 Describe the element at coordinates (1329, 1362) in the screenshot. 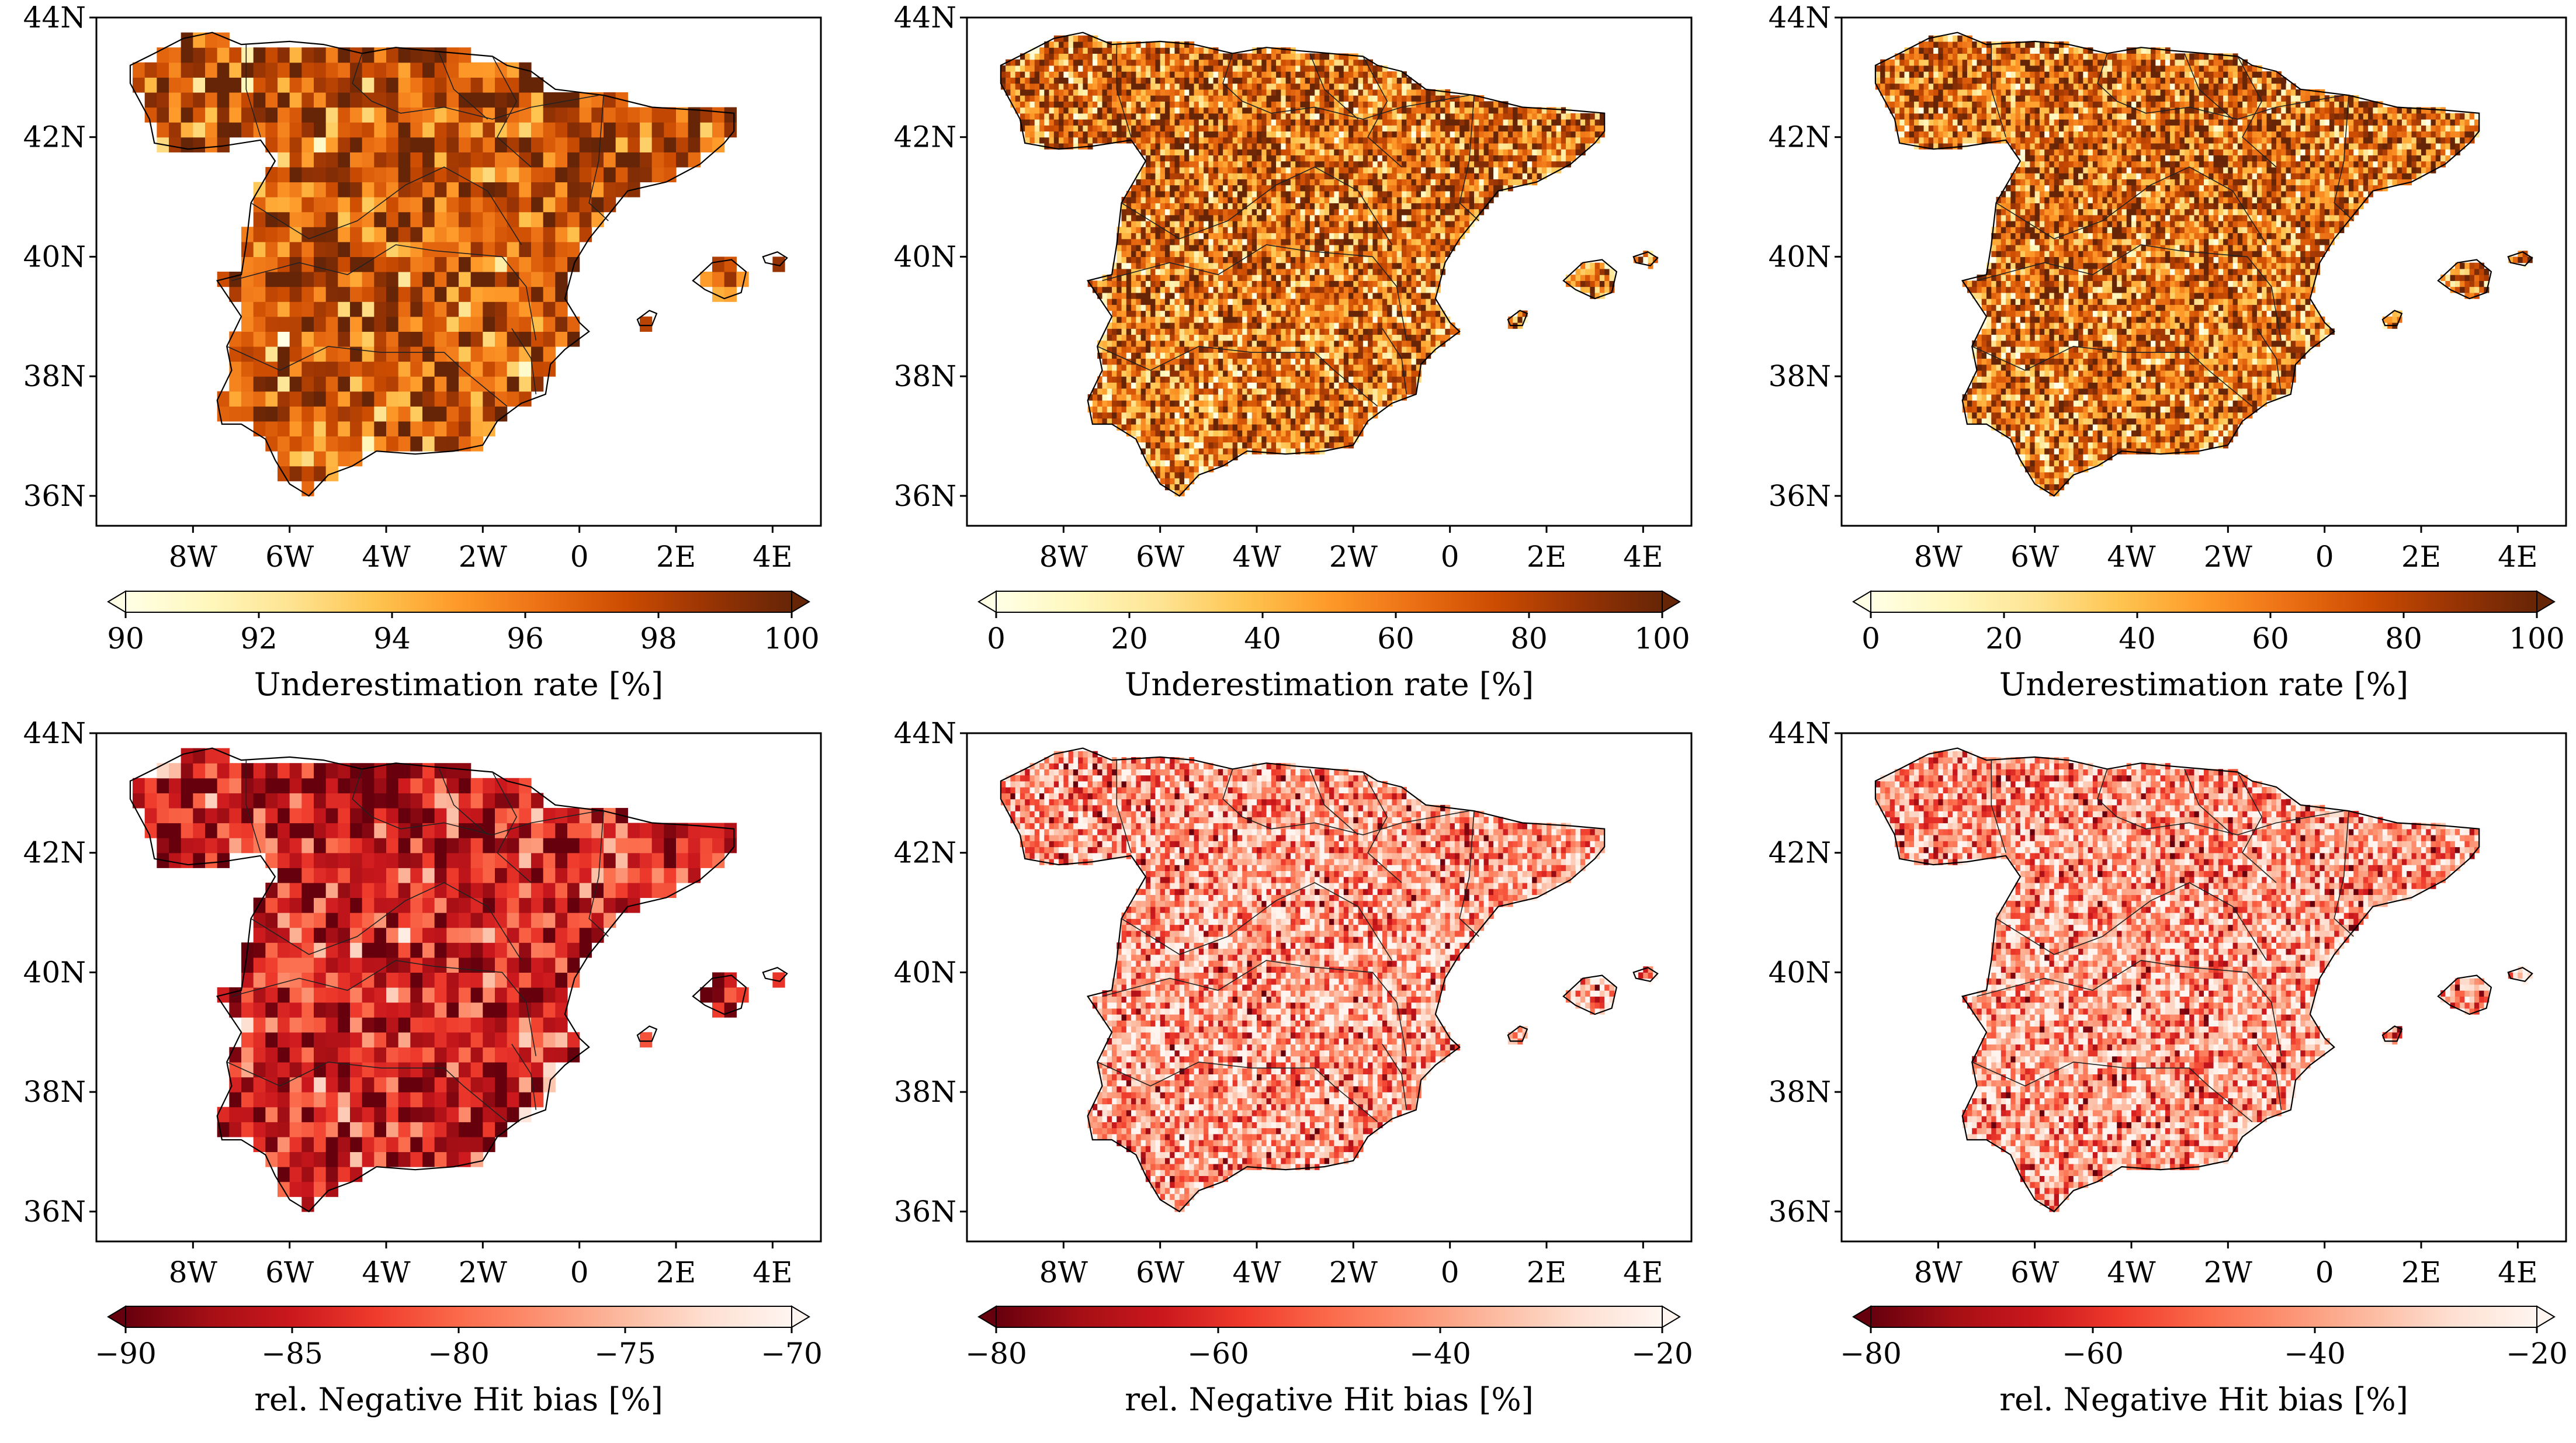

I see `colorbar-bottom-center: −80 −60 −40 −20 rel. Negative Hit bias [%]` at that location.